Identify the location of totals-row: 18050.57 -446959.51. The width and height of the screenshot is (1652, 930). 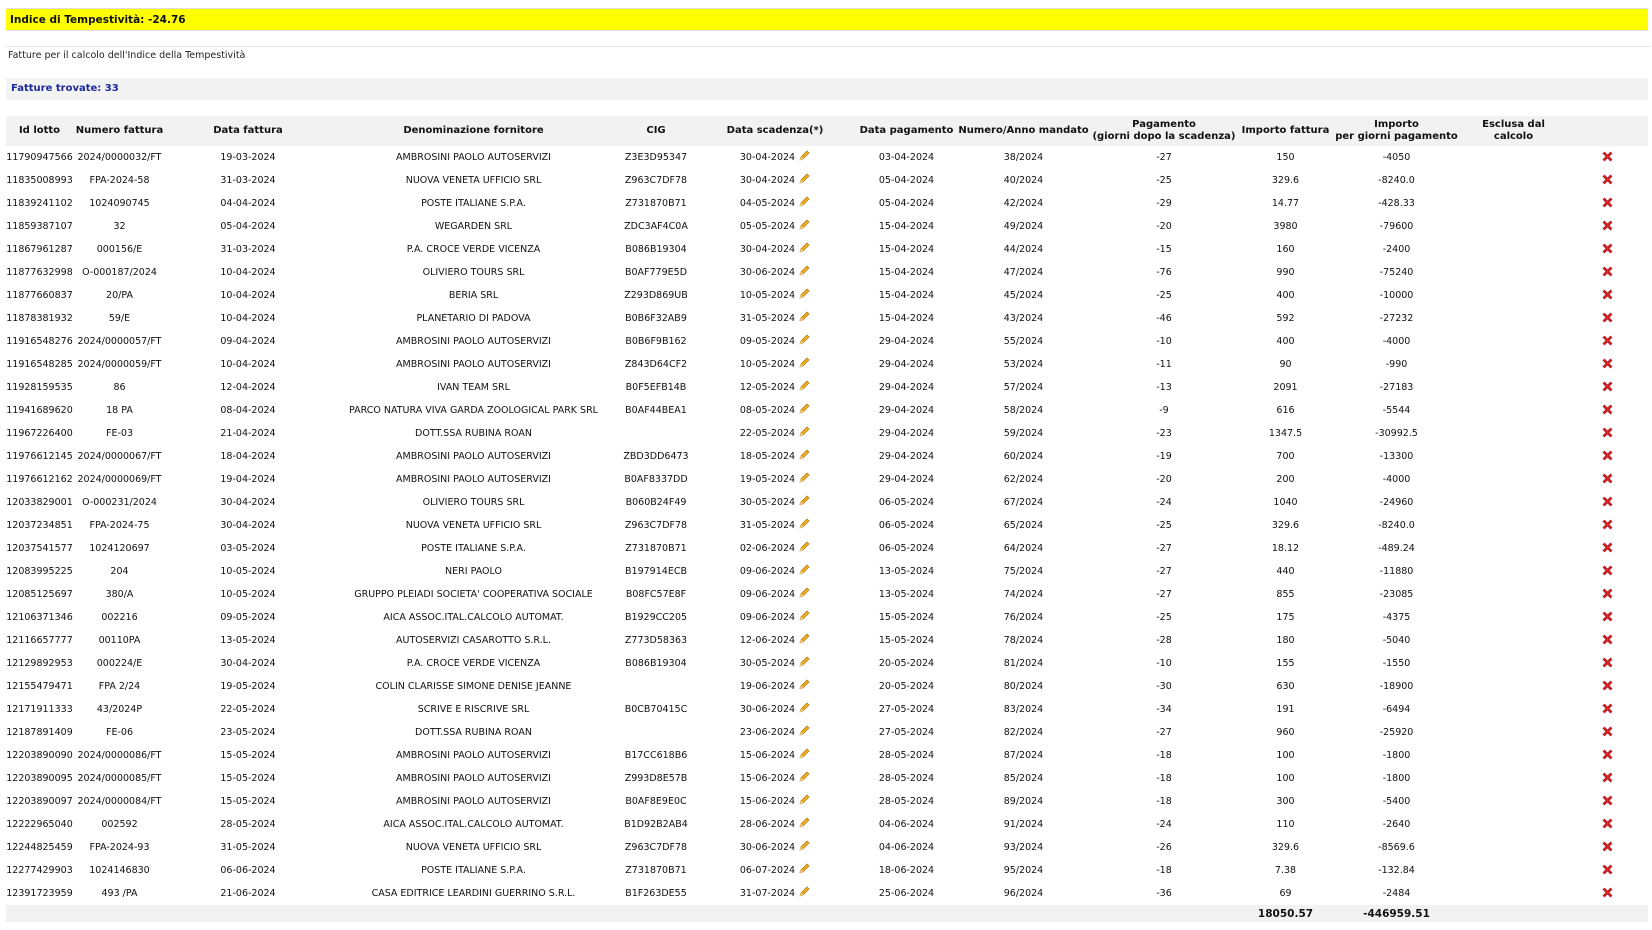
(827, 913).